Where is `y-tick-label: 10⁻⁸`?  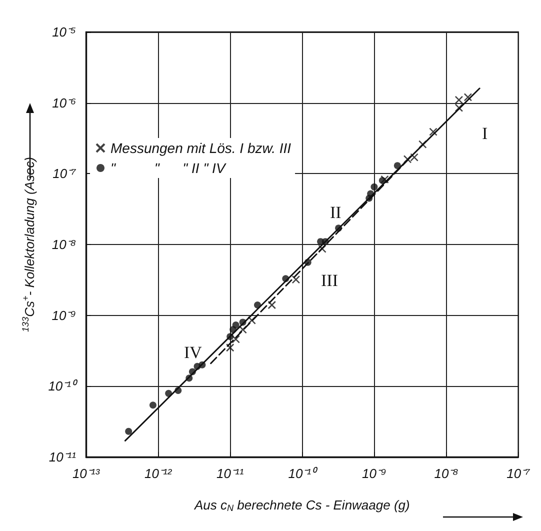 y-tick-label: 10⁻⁸ is located at coordinates (64, 244).